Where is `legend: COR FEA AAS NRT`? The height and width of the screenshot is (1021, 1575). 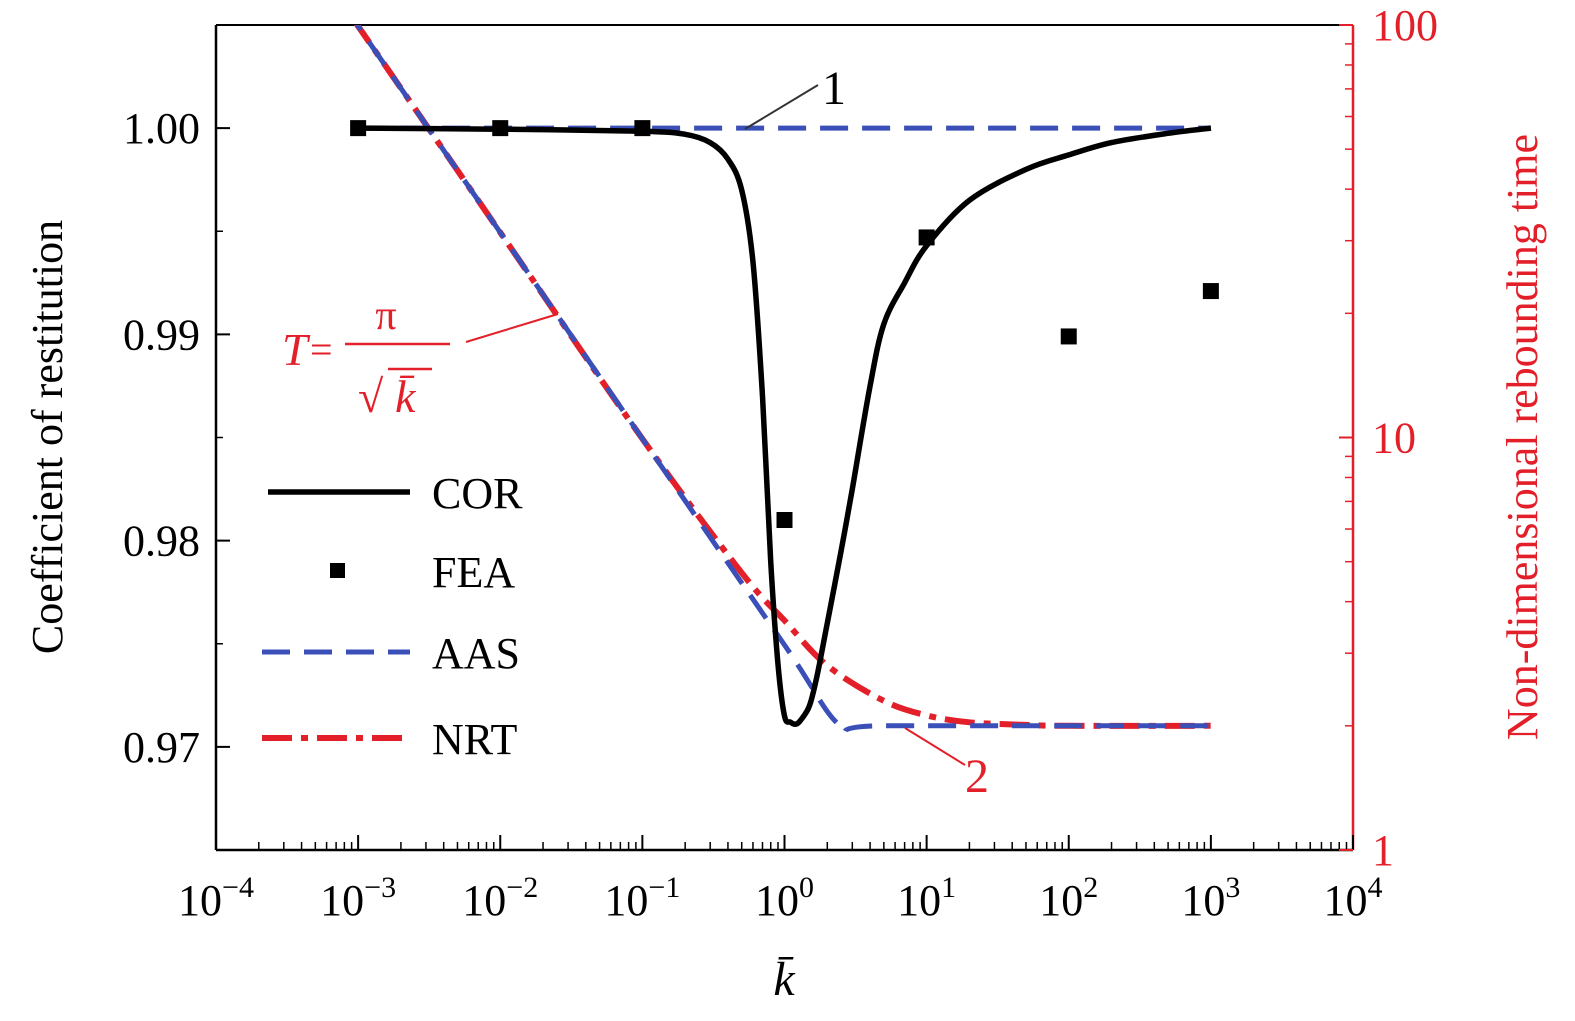 legend: COR FEA AAS NRT is located at coordinates (392, 616).